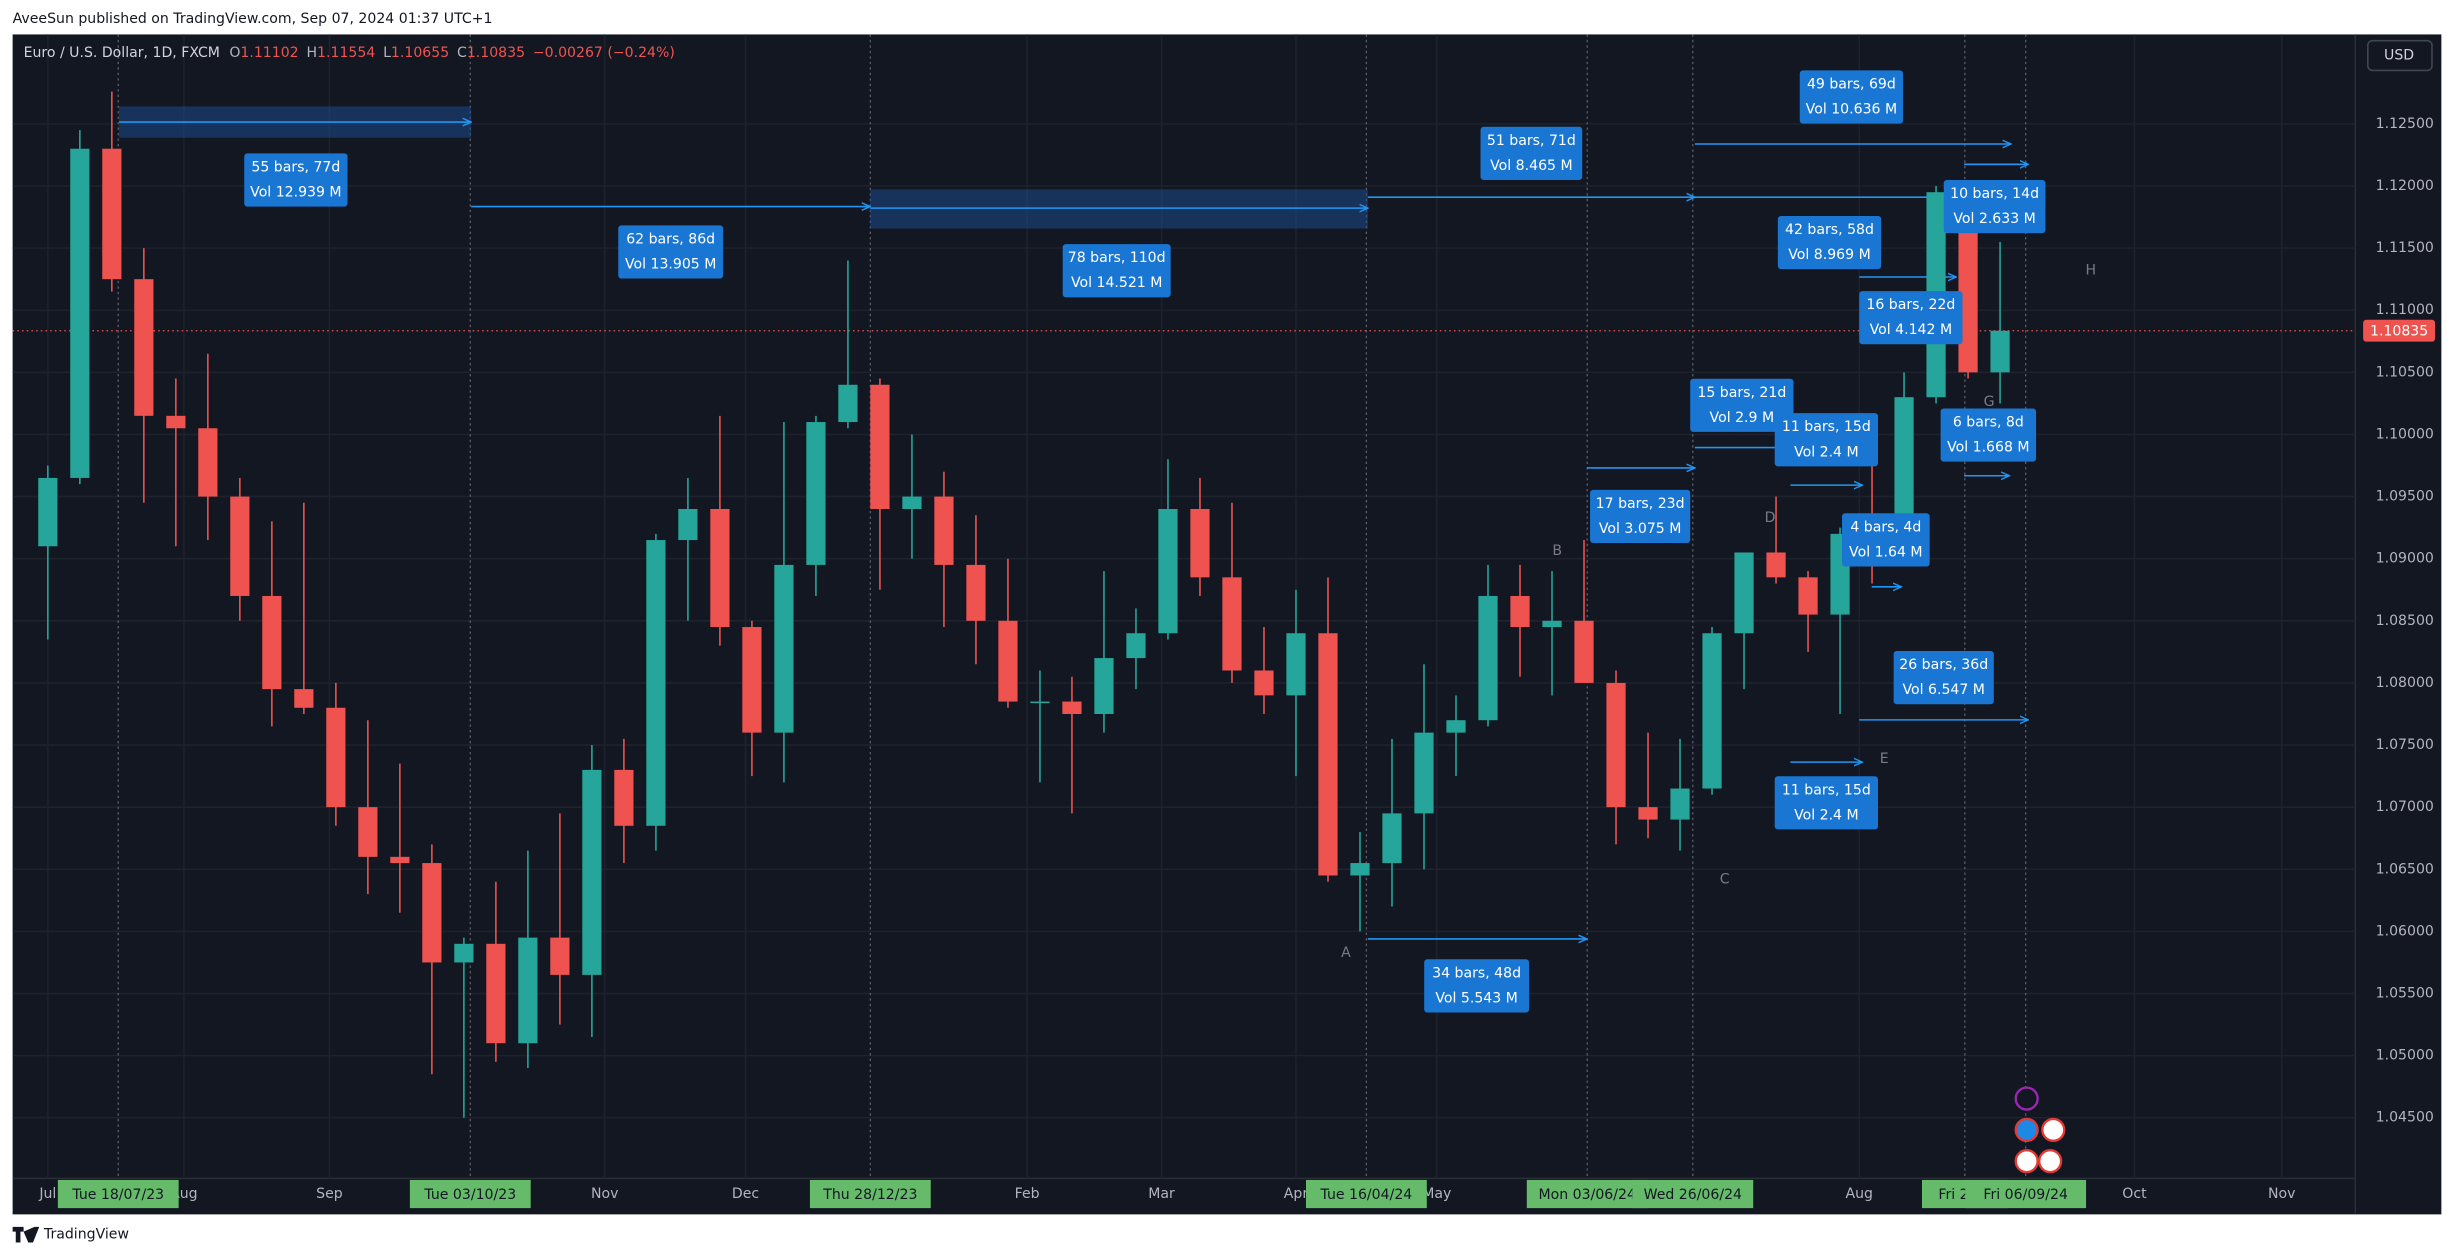 The width and height of the screenshot is (2454, 1256). What do you see at coordinates (269, 53) in the screenshot?
I see `ohlc-value: 1.11102` at bounding box center [269, 53].